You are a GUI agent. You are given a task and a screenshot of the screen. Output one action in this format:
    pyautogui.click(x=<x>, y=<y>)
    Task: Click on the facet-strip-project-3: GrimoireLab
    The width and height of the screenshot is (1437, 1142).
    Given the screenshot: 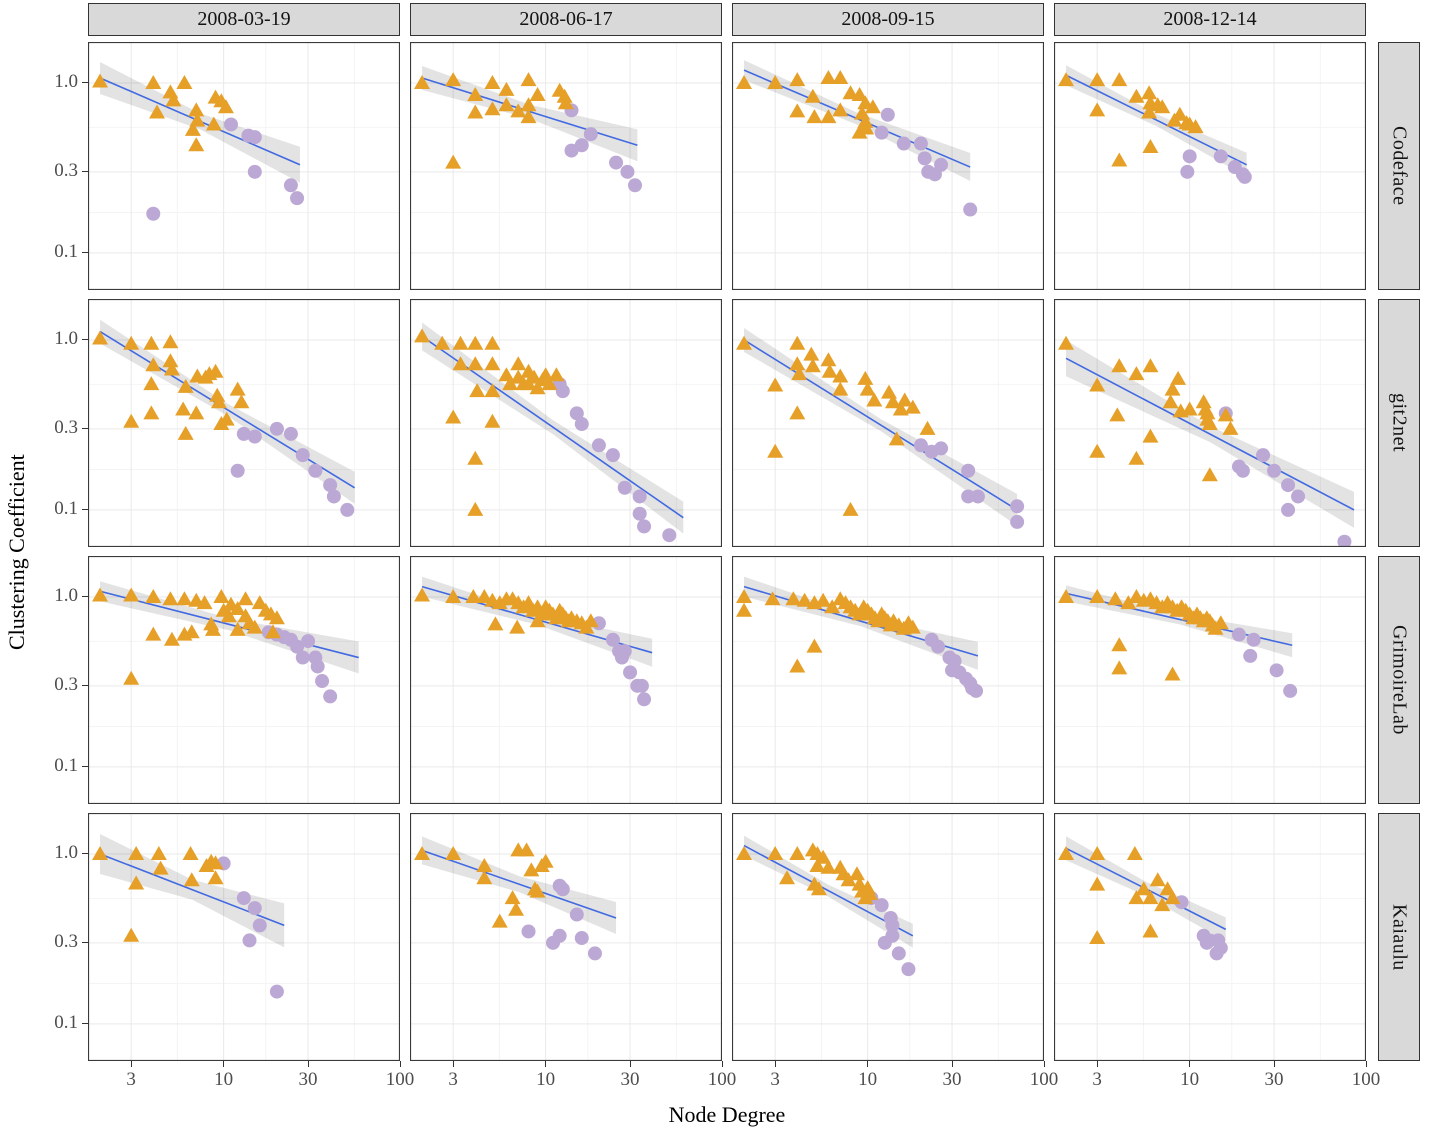 What is the action you would take?
    pyautogui.click(x=1399, y=680)
    